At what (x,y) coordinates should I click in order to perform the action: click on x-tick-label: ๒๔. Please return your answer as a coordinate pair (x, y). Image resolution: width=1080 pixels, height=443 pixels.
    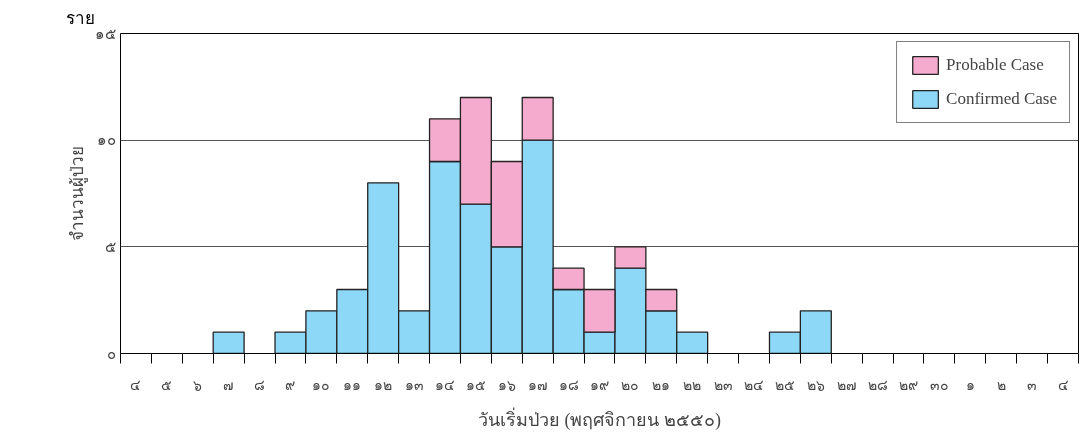
    Looking at the image, I should click on (754, 385).